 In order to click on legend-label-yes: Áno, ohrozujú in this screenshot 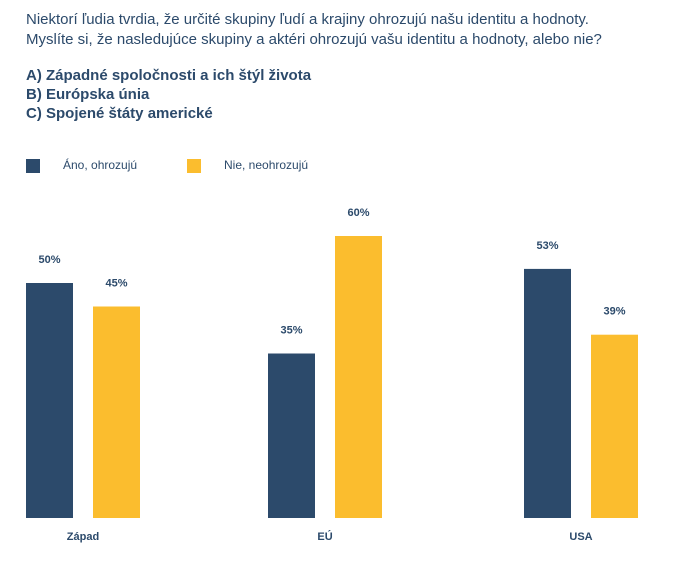, I will do `click(100, 165)`.